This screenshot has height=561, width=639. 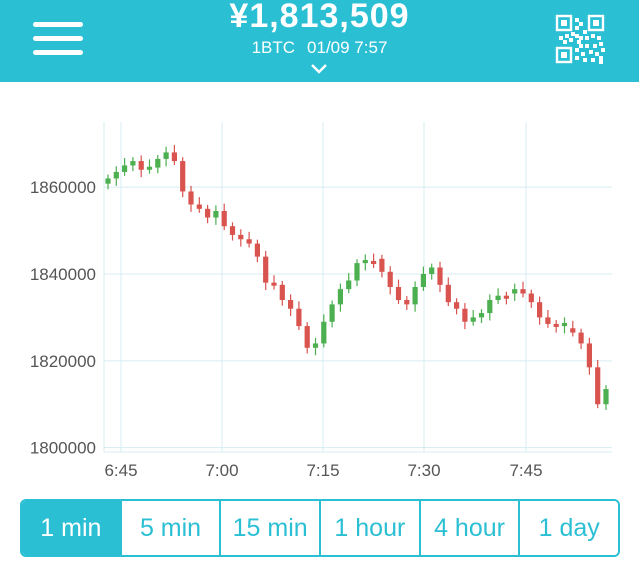 I want to click on top-bar: ¥1,813,509 1BTC 01/09 7:57, so click(x=319, y=41).